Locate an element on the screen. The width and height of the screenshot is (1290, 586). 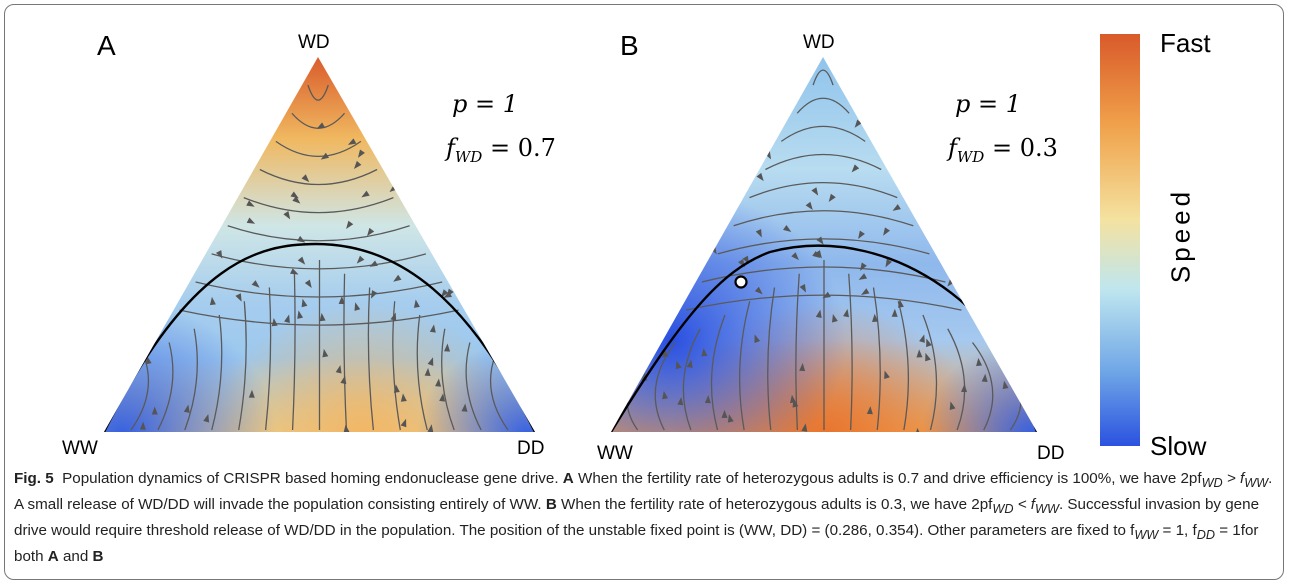
panel-letter-b: B is located at coordinates (629, 46).